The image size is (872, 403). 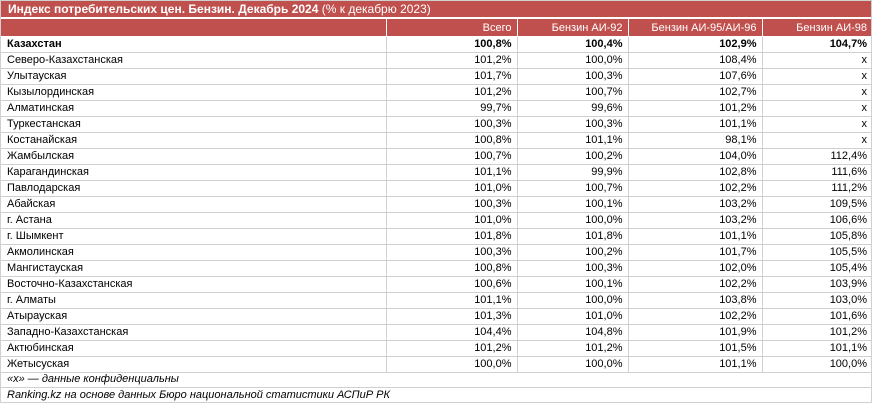 I want to click on table-row: Мангистауская 100,8% 100,3% 102,0% 105,4%, so click(x=436, y=268).